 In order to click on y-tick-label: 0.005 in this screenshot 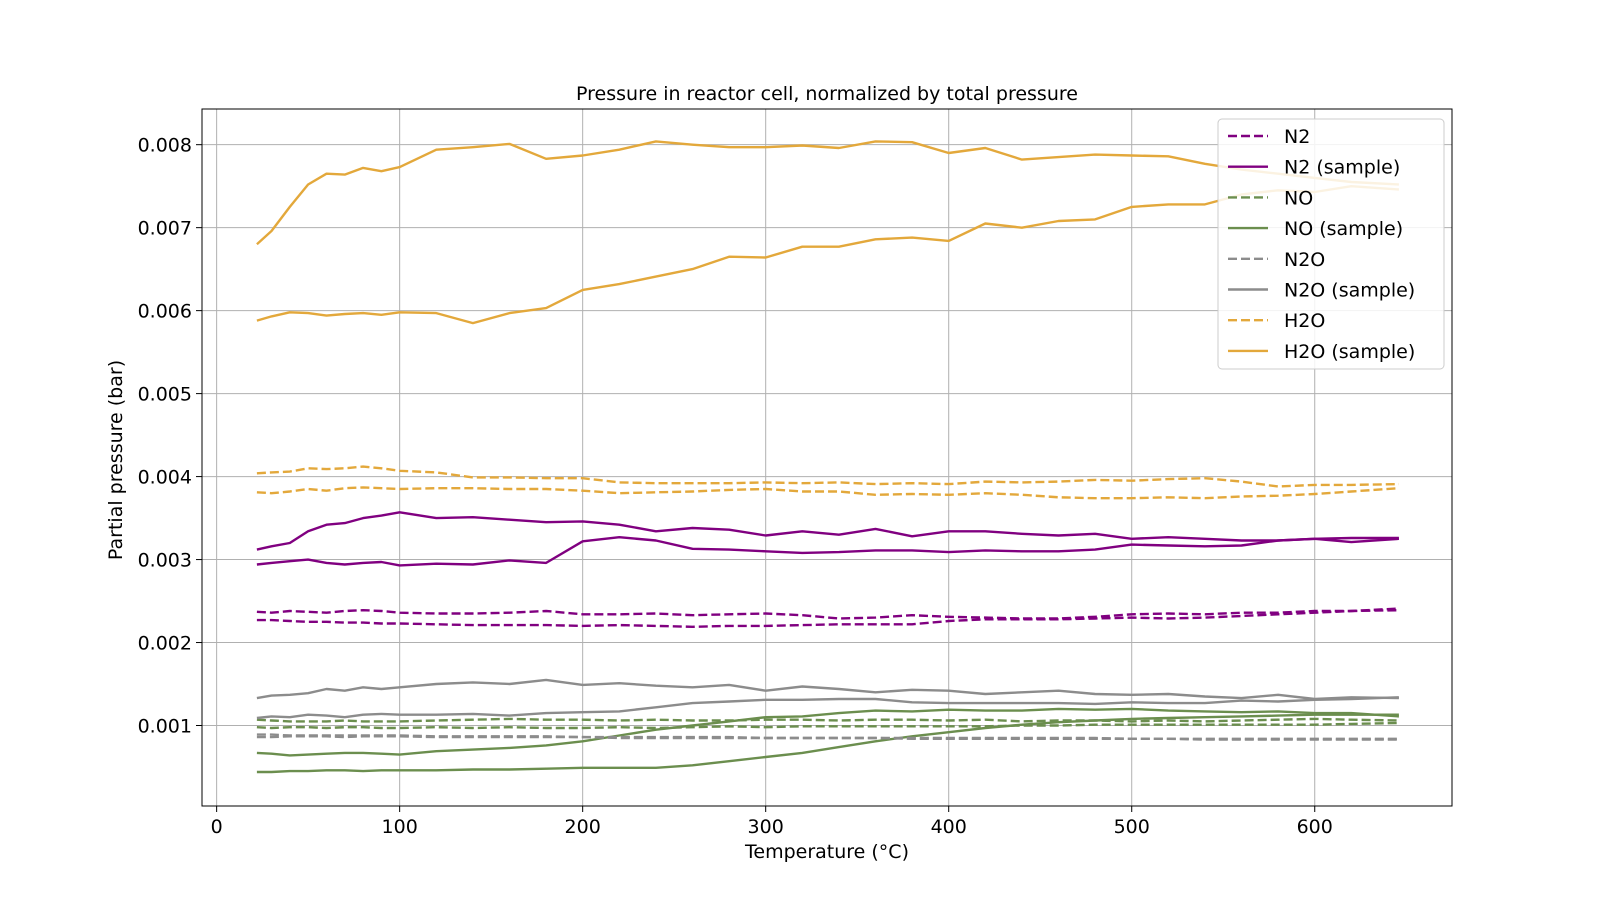, I will do `click(165, 395)`.